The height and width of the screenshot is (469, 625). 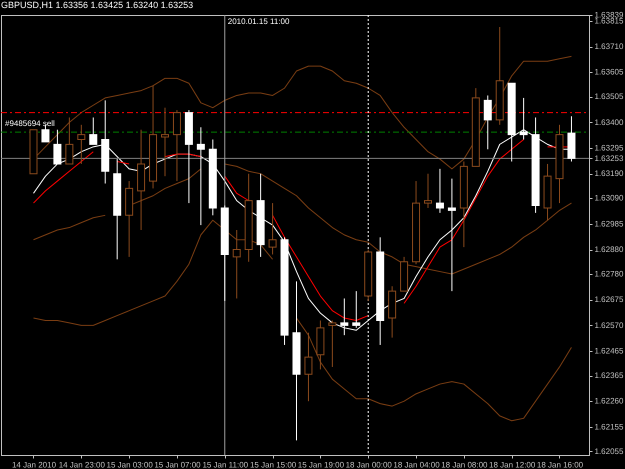 I want to click on y-tick-label: 1.62260, so click(x=609, y=401).